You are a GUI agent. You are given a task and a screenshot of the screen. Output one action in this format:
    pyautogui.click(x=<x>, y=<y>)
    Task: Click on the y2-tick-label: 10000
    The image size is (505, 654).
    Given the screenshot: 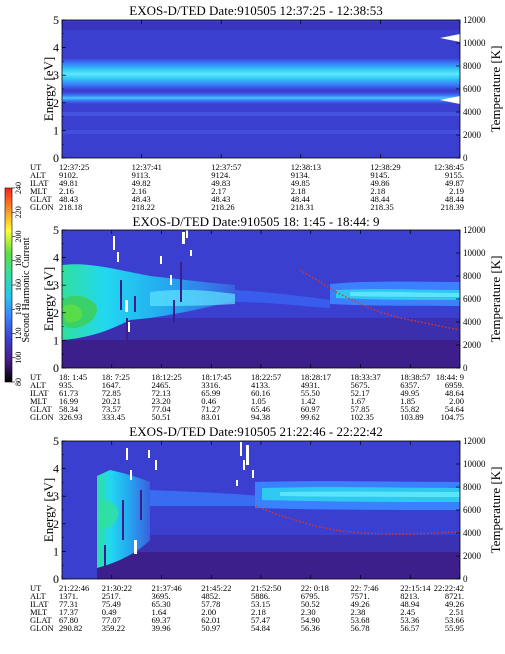 What is the action you would take?
    pyautogui.click(x=474, y=253)
    